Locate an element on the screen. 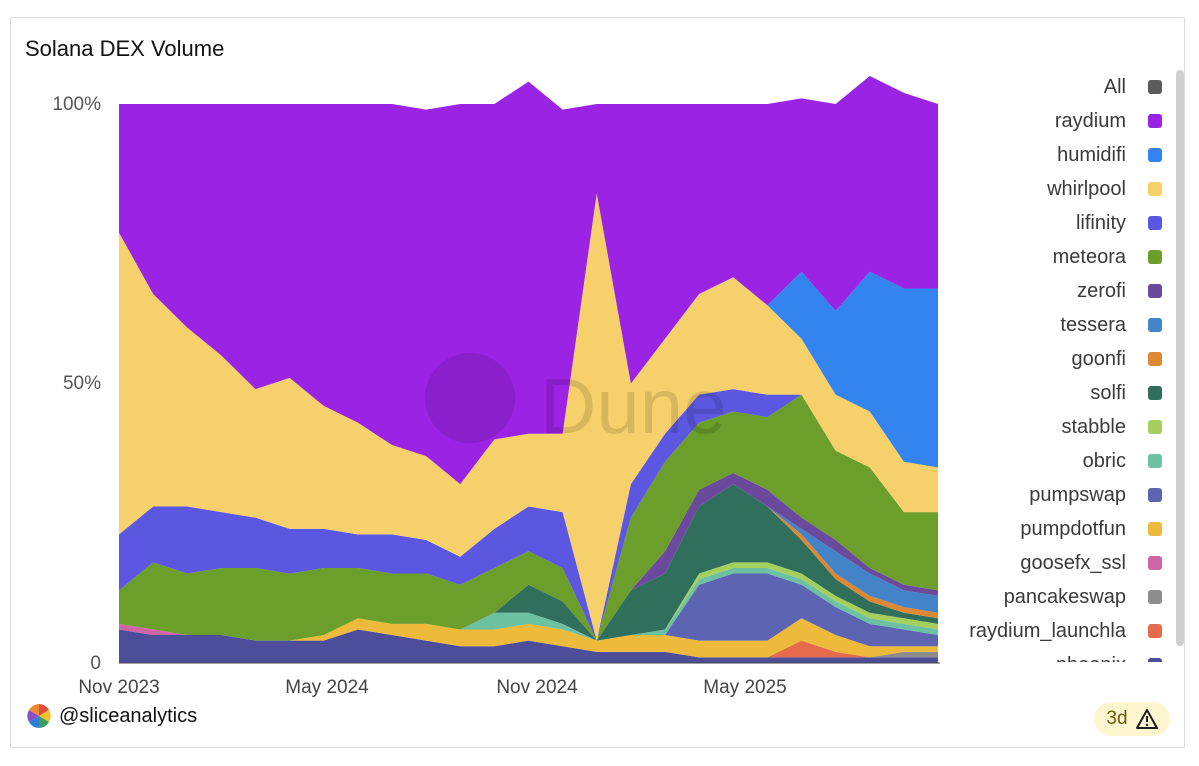  legend-label: pumpswap is located at coordinates (1077, 494).